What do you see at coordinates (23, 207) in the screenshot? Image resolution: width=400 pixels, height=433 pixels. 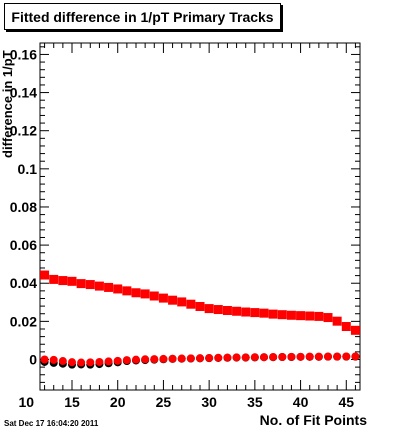 I see `y-tick-label: 0.08` at bounding box center [23, 207].